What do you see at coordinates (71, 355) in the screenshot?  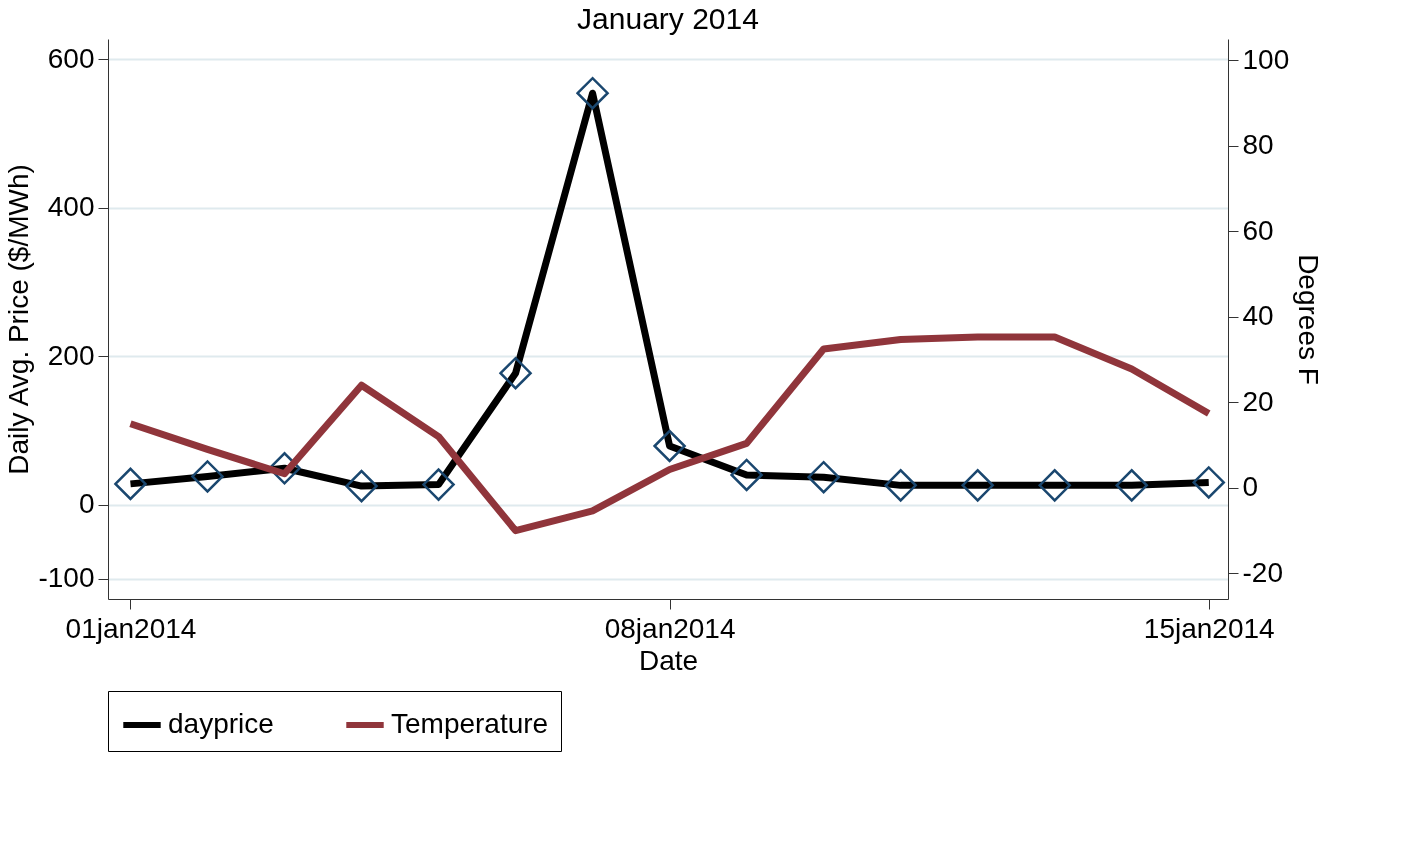 I see `y-tick-label: 200` at bounding box center [71, 355].